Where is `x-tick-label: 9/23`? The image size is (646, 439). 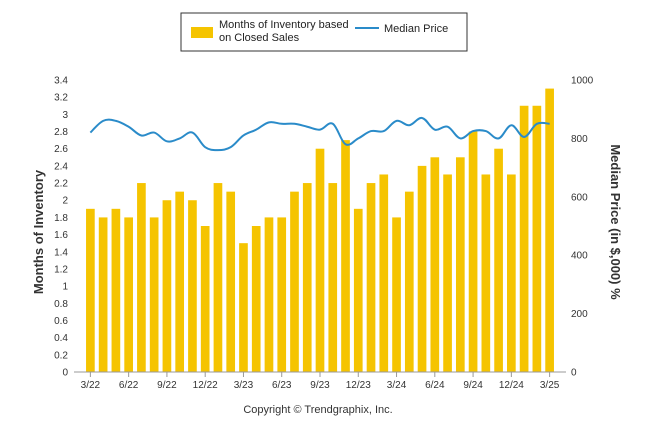
x-tick-label: 9/23 is located at coordinates (320, 385).